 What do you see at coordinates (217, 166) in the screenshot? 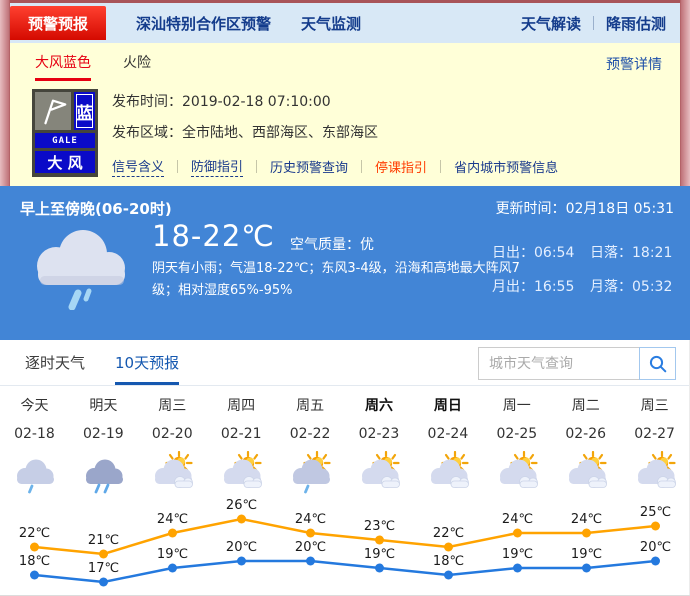
I see `link-defense-guidelines: 防御指引` at bounding box center [217, 166].